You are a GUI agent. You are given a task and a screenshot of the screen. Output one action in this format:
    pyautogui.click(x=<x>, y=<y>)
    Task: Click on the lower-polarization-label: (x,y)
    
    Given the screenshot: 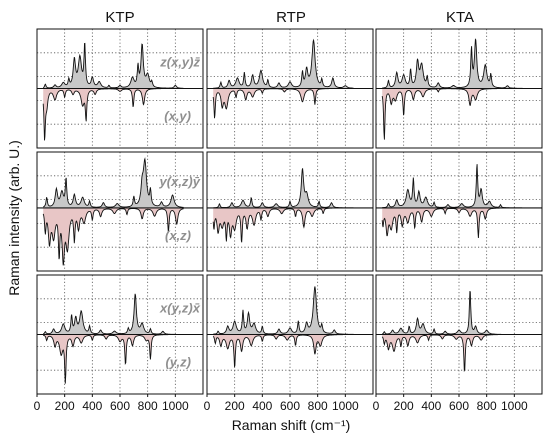 What is the action you would take?
    pyautogui.click(x=177, y=116)
    